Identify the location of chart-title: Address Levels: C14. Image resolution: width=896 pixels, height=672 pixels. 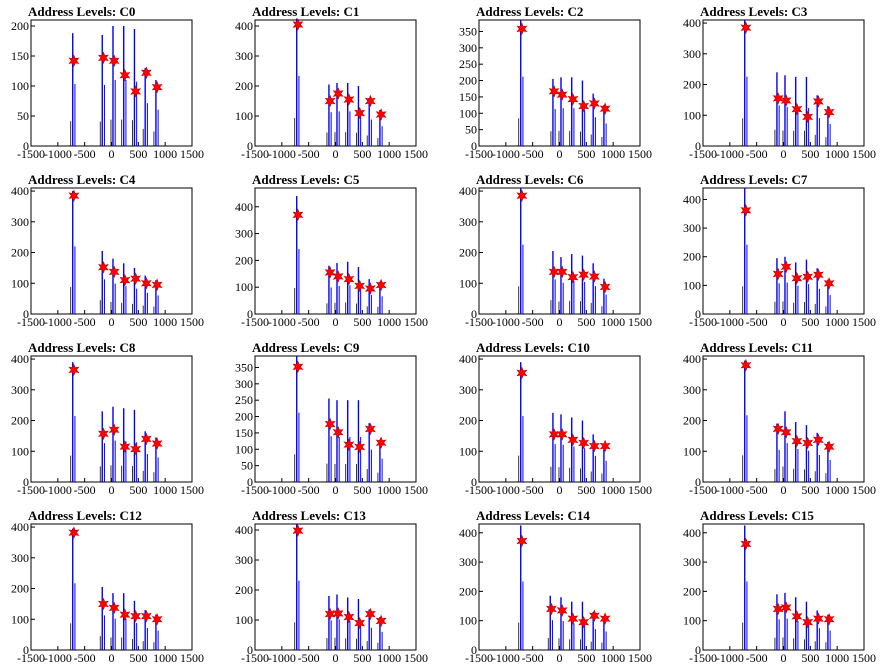
(533, 515).